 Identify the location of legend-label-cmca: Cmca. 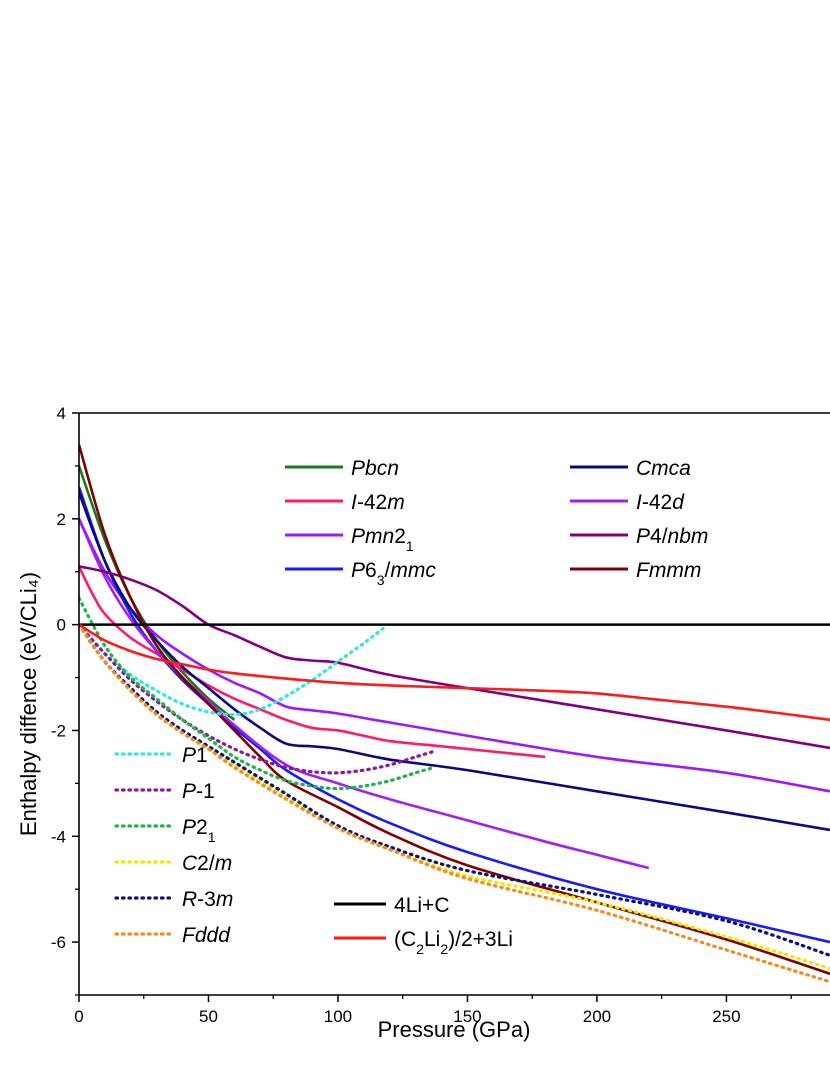
(663, 468).